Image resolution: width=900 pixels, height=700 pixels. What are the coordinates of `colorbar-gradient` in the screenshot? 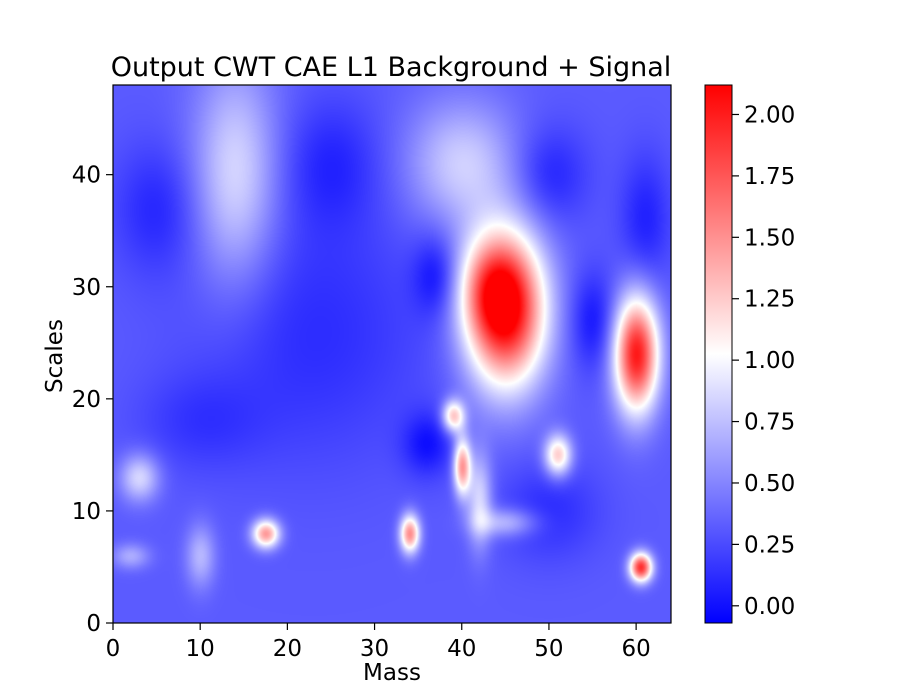 It's located at (718, 354).